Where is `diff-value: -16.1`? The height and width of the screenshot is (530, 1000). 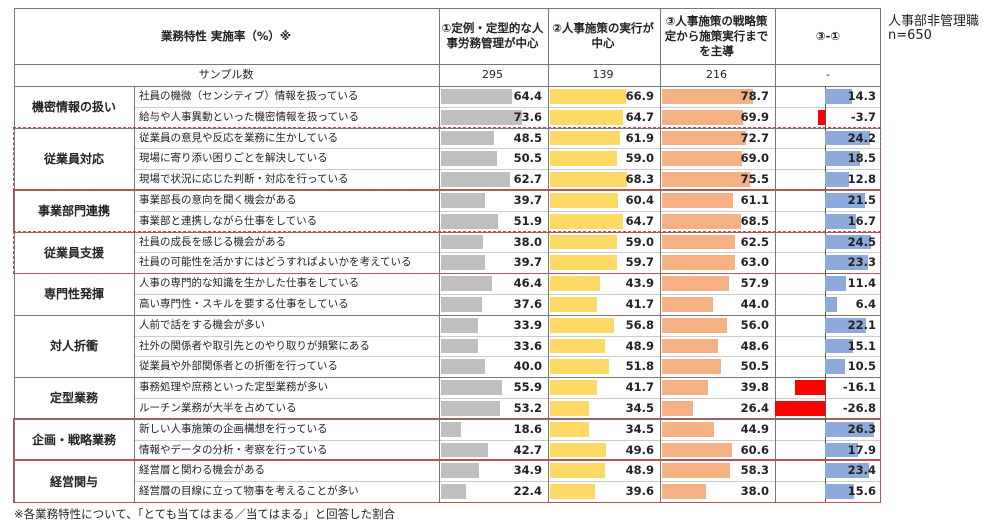 diff-value: -16.1 is located at coordinates (859, 387).